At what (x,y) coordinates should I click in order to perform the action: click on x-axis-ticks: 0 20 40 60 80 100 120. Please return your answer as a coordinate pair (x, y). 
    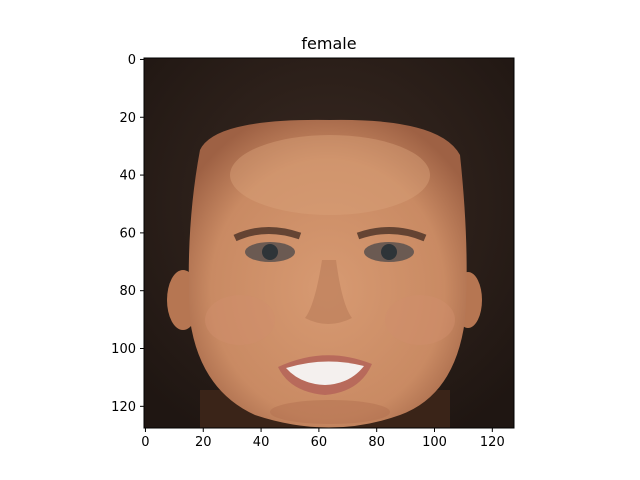
    Looking at the image, I should click on (323, 439).